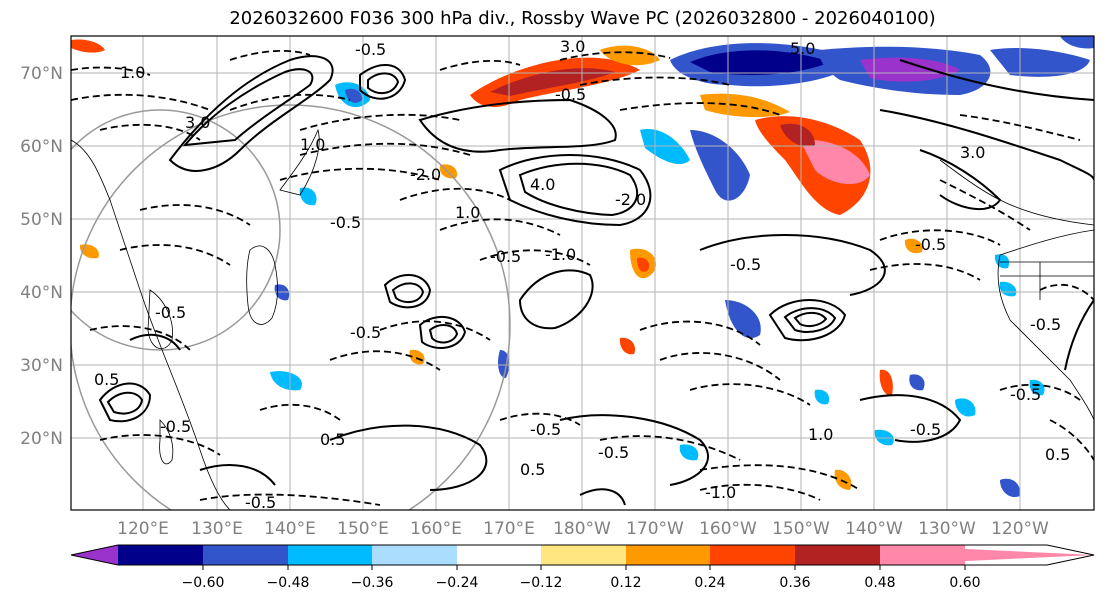  Describe the element at coordinates (728, 529) in the screenshot. I see `lon-label: 160°W` at that location.